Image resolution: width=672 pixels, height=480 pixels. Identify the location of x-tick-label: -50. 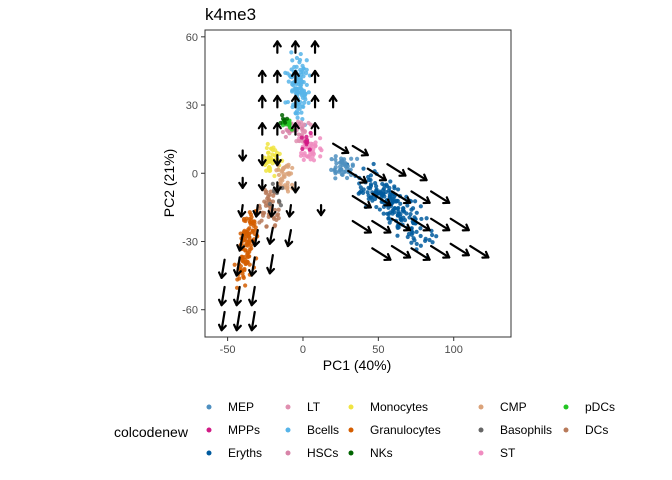
(228, 350).